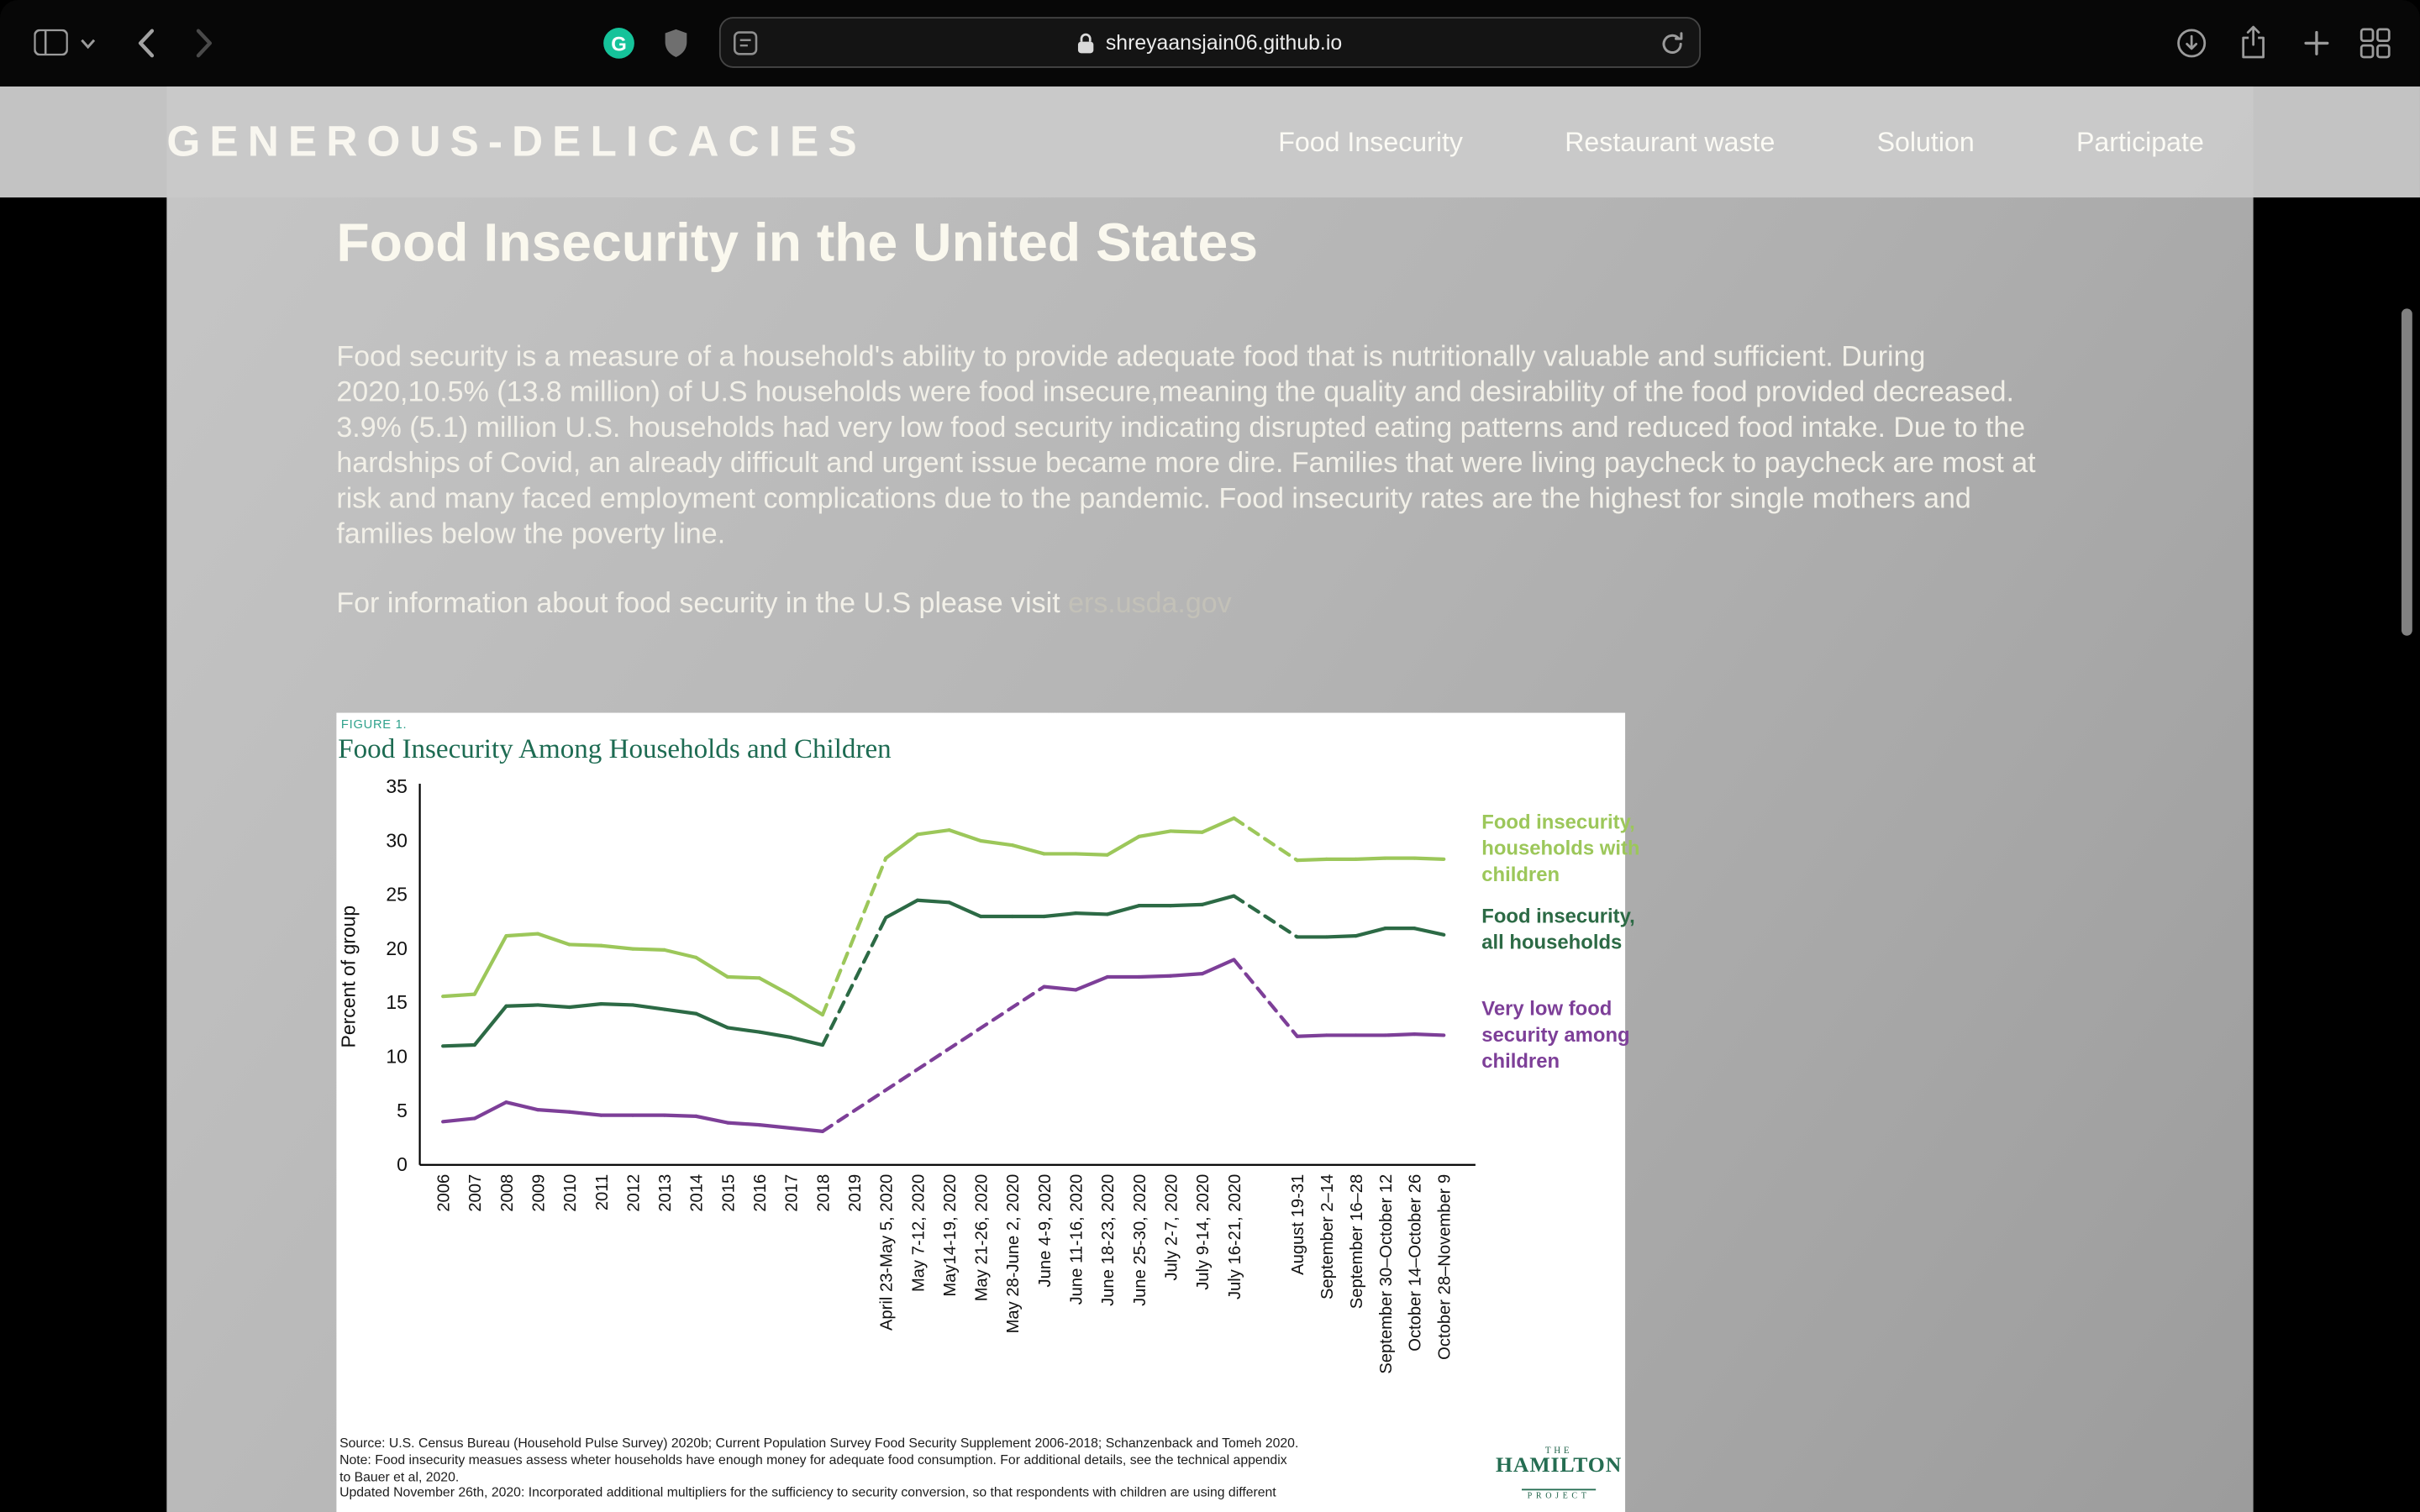  Describe the element at coordinates (1077, 1239) in the screenshot. I see `svg-text: June 11-16, 2020` at that location.